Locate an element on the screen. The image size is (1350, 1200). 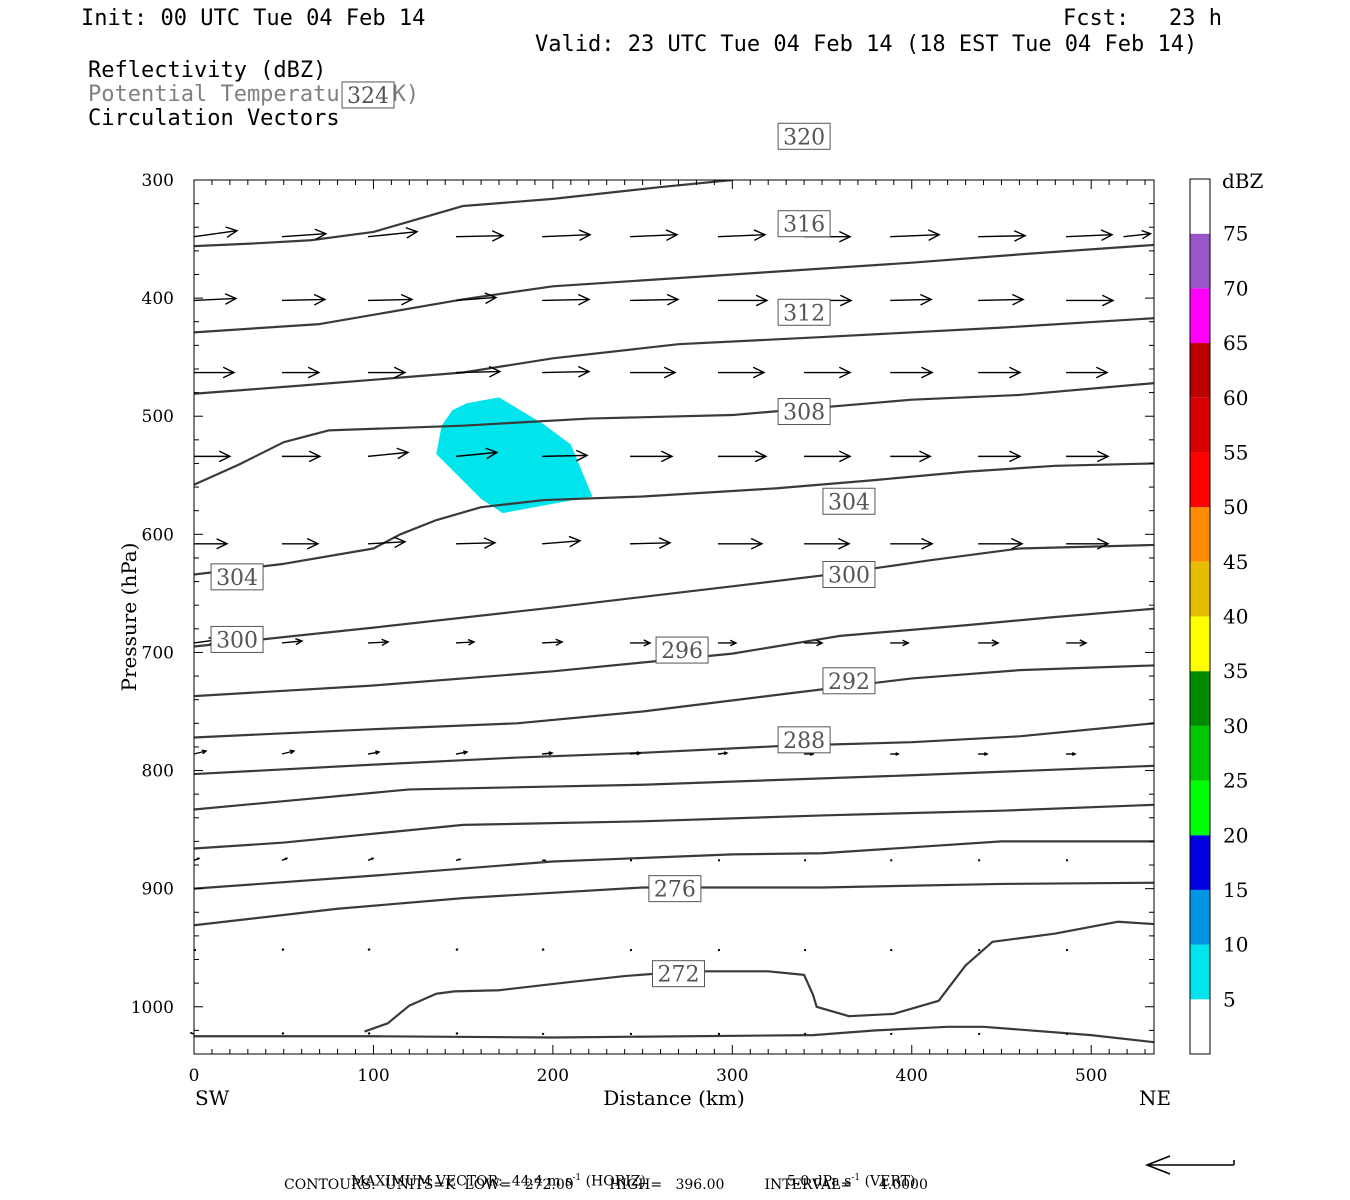
max-vector-label: MAXIMUM VECTOR: is located at coordinates (426, 1181).